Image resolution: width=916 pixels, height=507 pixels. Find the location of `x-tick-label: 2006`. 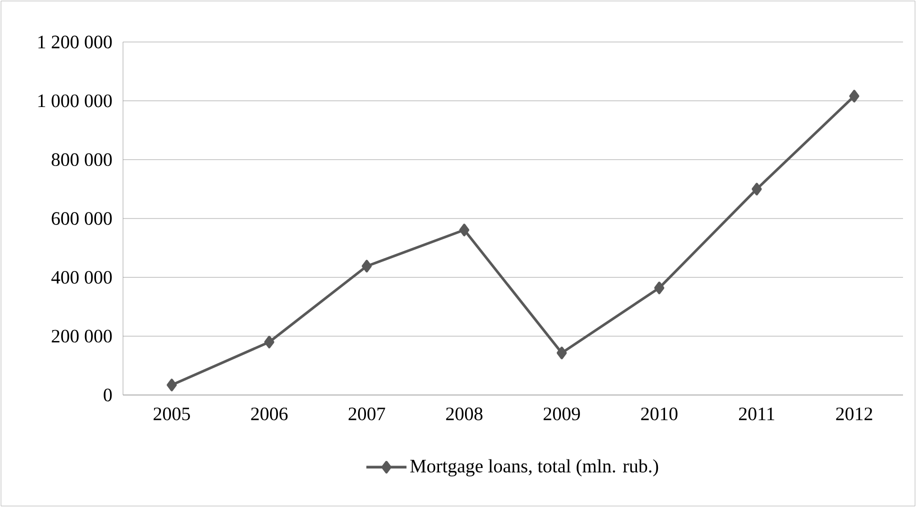

x-tick-label: 2006 is located at coordinates (269, 414).